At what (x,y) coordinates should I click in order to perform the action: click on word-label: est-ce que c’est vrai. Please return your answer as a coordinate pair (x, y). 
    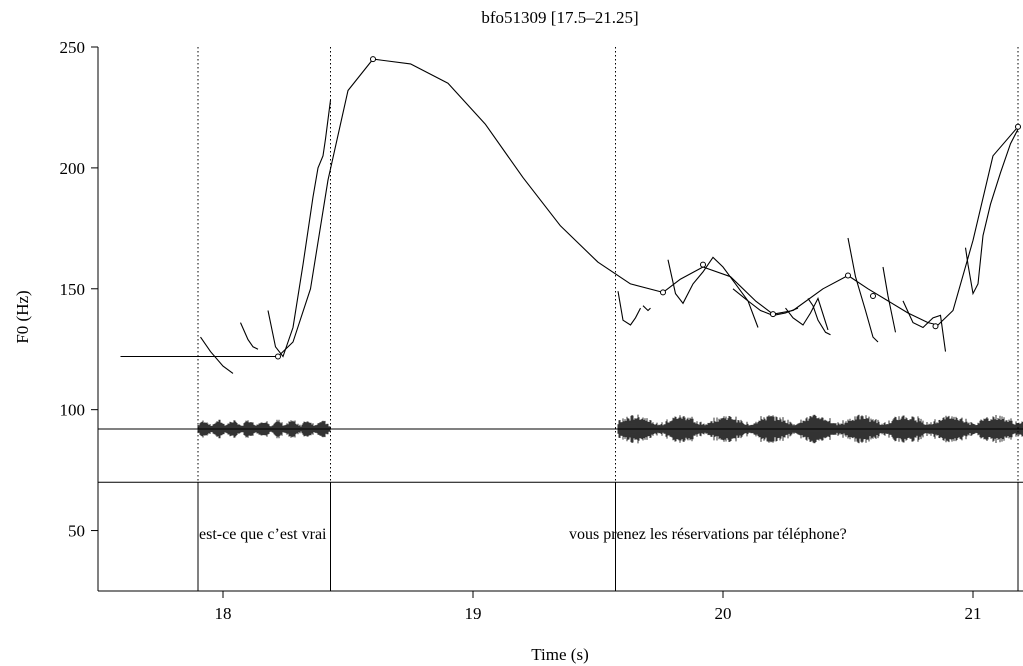
    Looking at the image, I should click on (263, 534).